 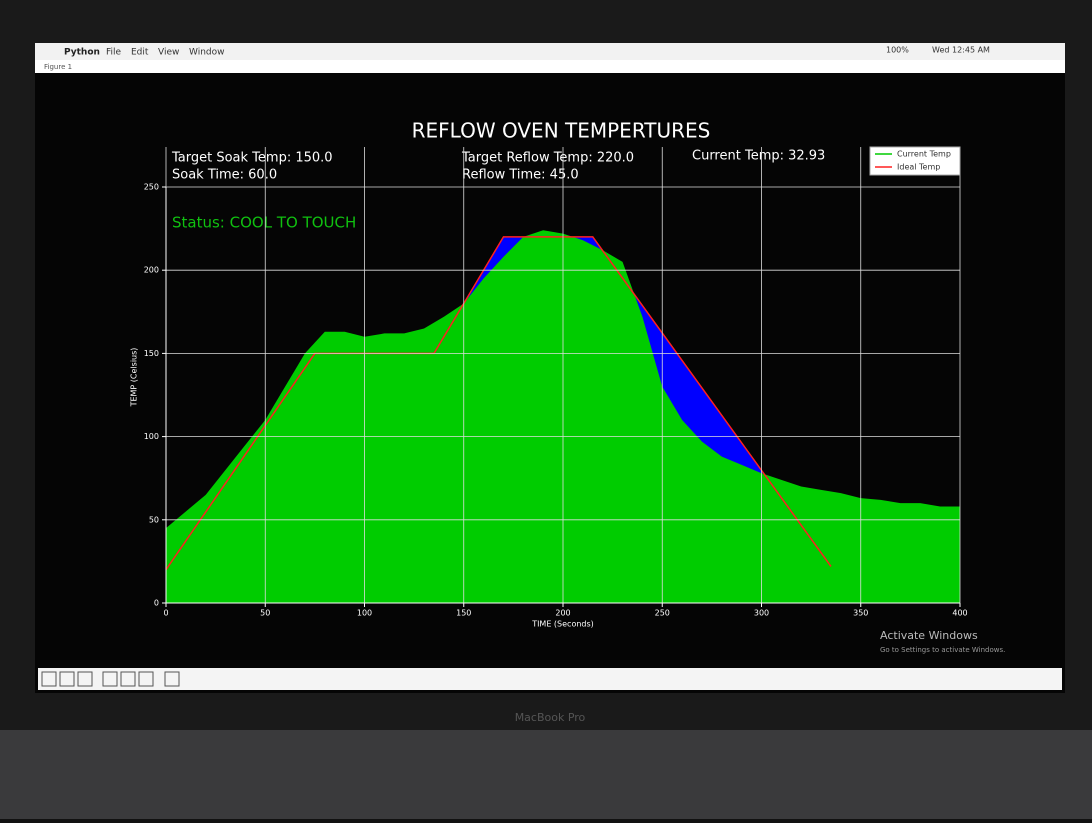 What do you see at coordinates (550, 717) in the screenshot?
I see `device-label: MacBook Pro` at bounding box center [550, 717].